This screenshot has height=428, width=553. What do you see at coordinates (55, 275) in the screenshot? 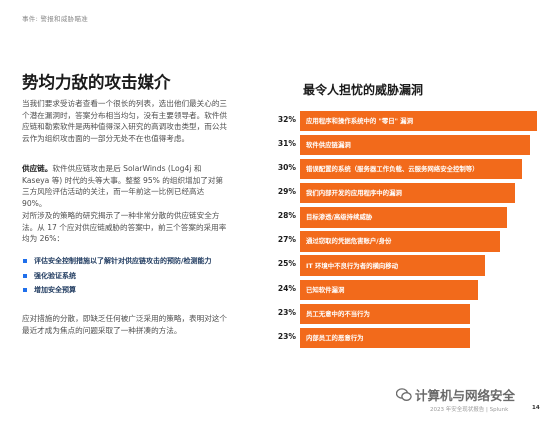
I see `list-item-text: 强化验证系统` at bounding box center [55, 275].